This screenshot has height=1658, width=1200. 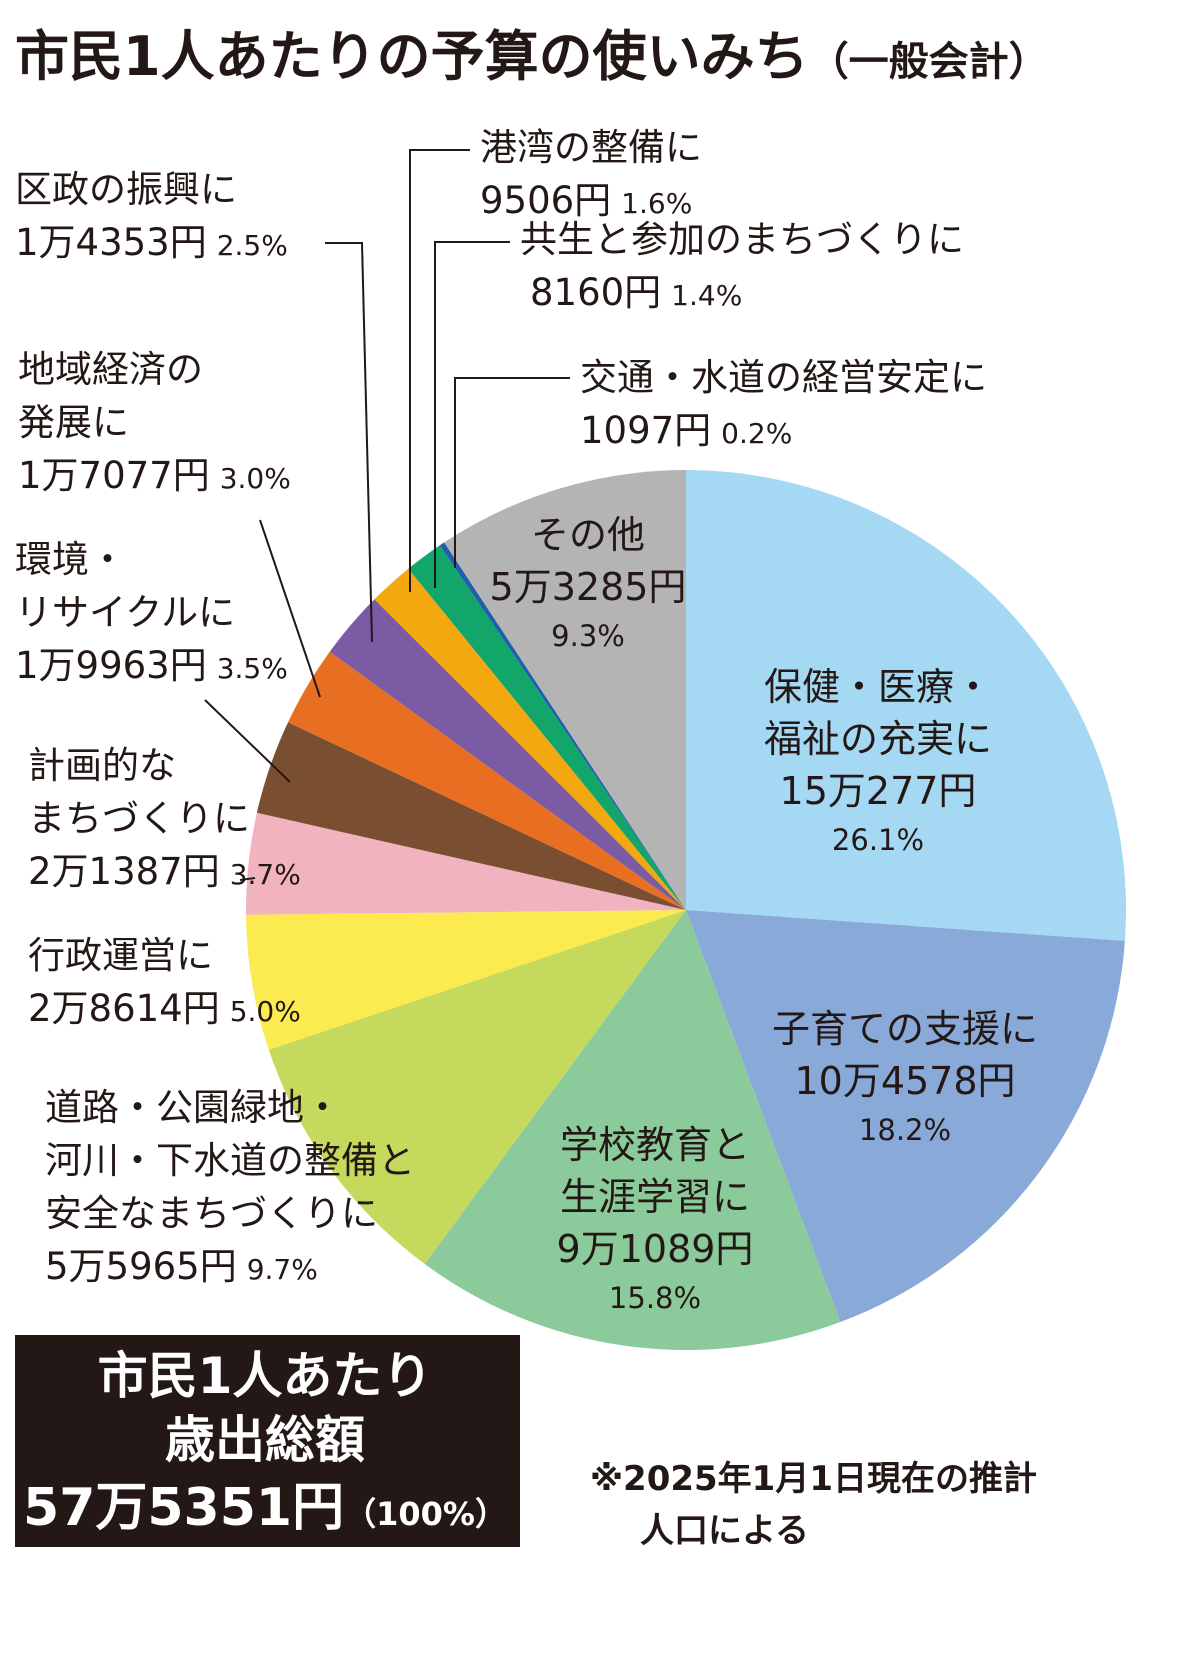 I want to click on slice-percent: 9.7%, so click(x=282, y=1269).